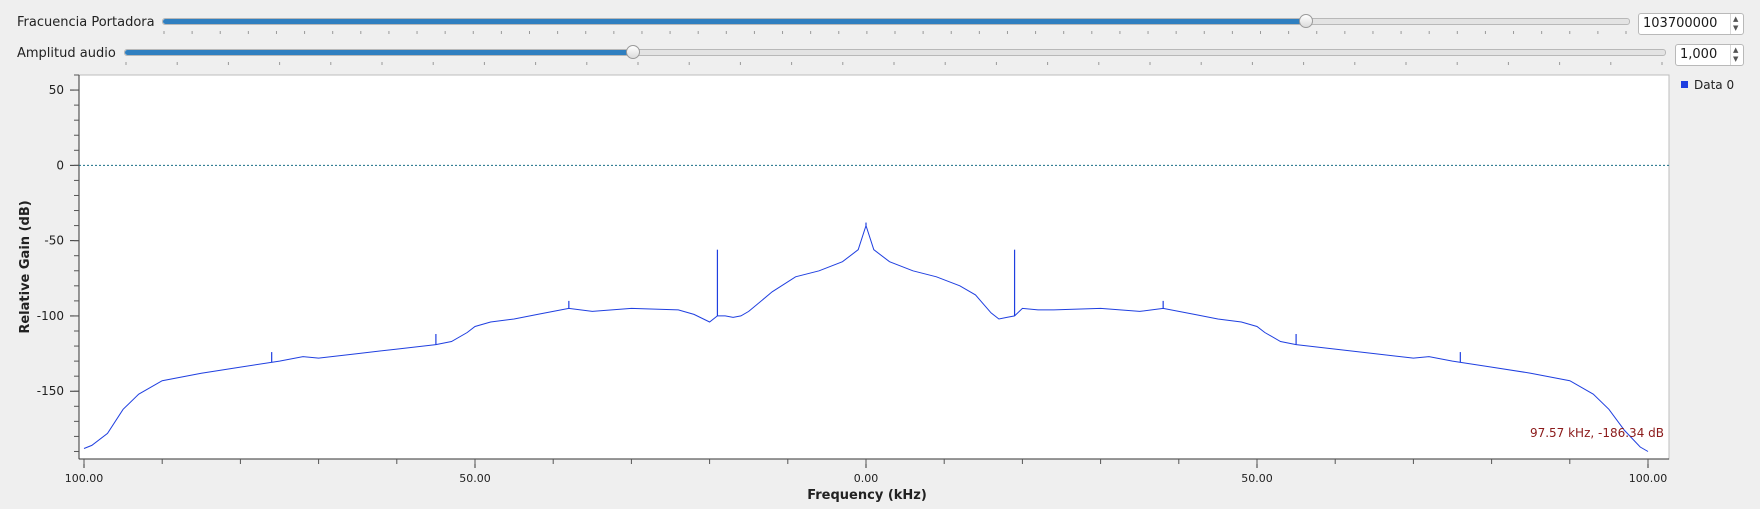 The width and height of the screenshot is (1760, 509). I want to click on carrier-frequency-row: Fracuencia Portadora 103700000 ▲ ▼, so click(880, 24).